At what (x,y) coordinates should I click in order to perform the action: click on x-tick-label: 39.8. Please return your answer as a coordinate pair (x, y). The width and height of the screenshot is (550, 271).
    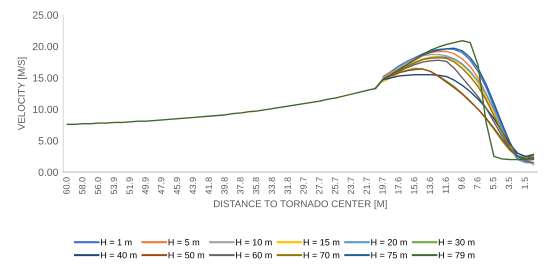
    Looking at the image, I should click on (224, 185).